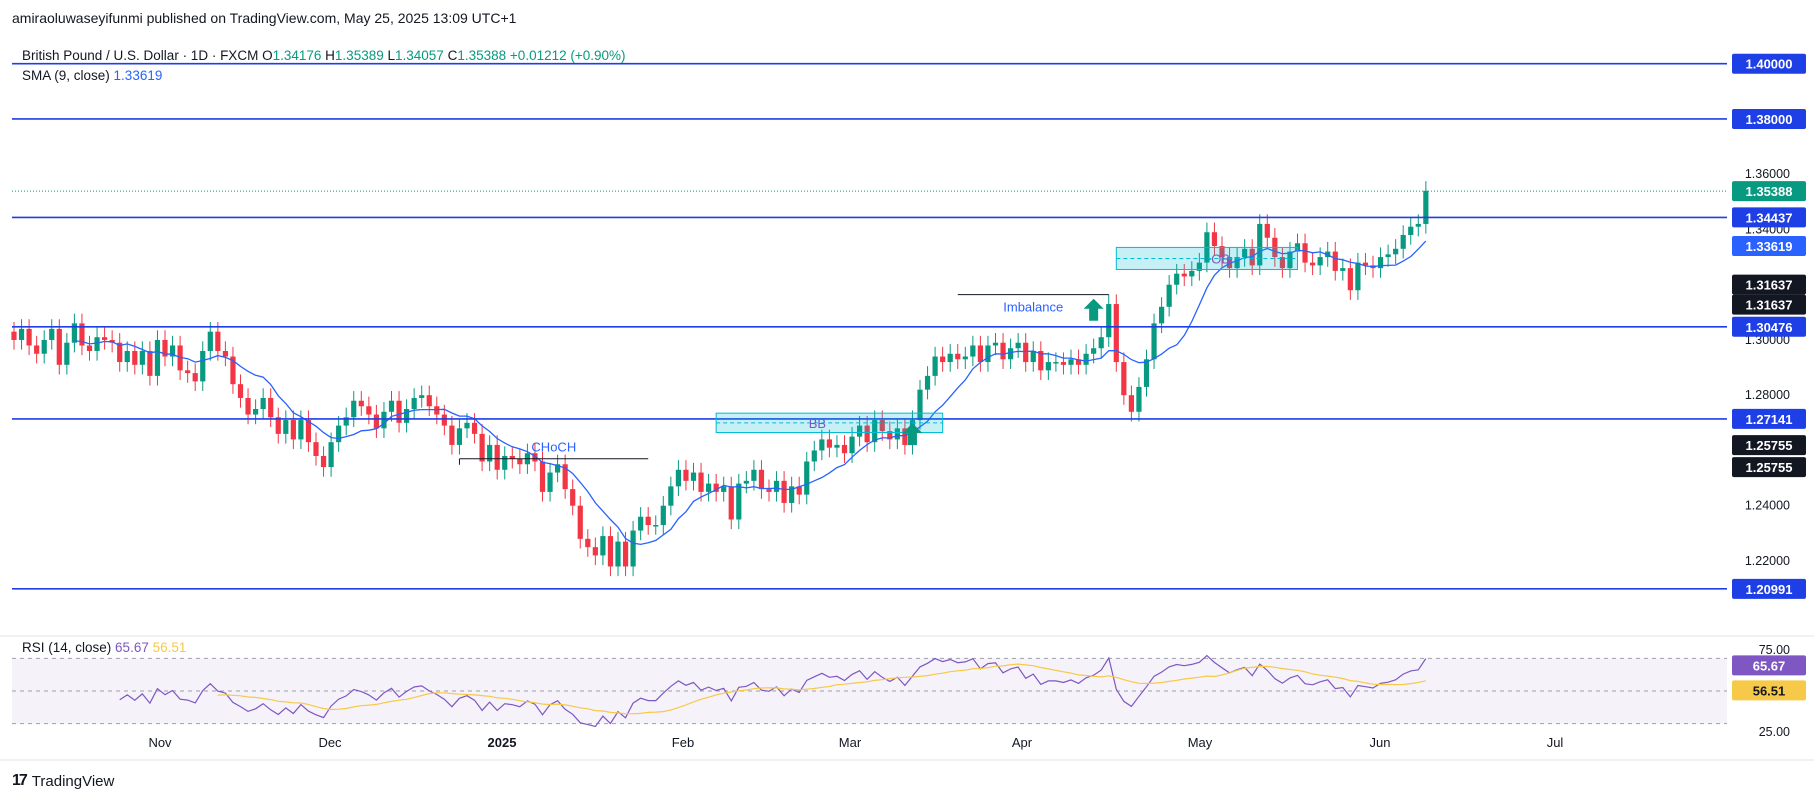 Image resolution: width=1814 pixels, height=803 pixels. I want to click on close-label: C, so click(452, 55).